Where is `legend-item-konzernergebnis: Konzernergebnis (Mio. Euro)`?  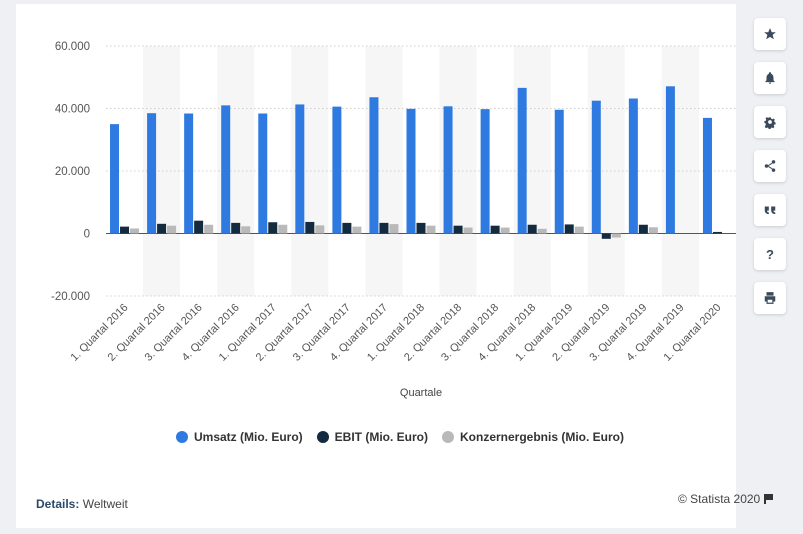 legend-item-konzernergebnis: Konzernergebnis (Mio. Euro) is located at coordinates (533, 437).